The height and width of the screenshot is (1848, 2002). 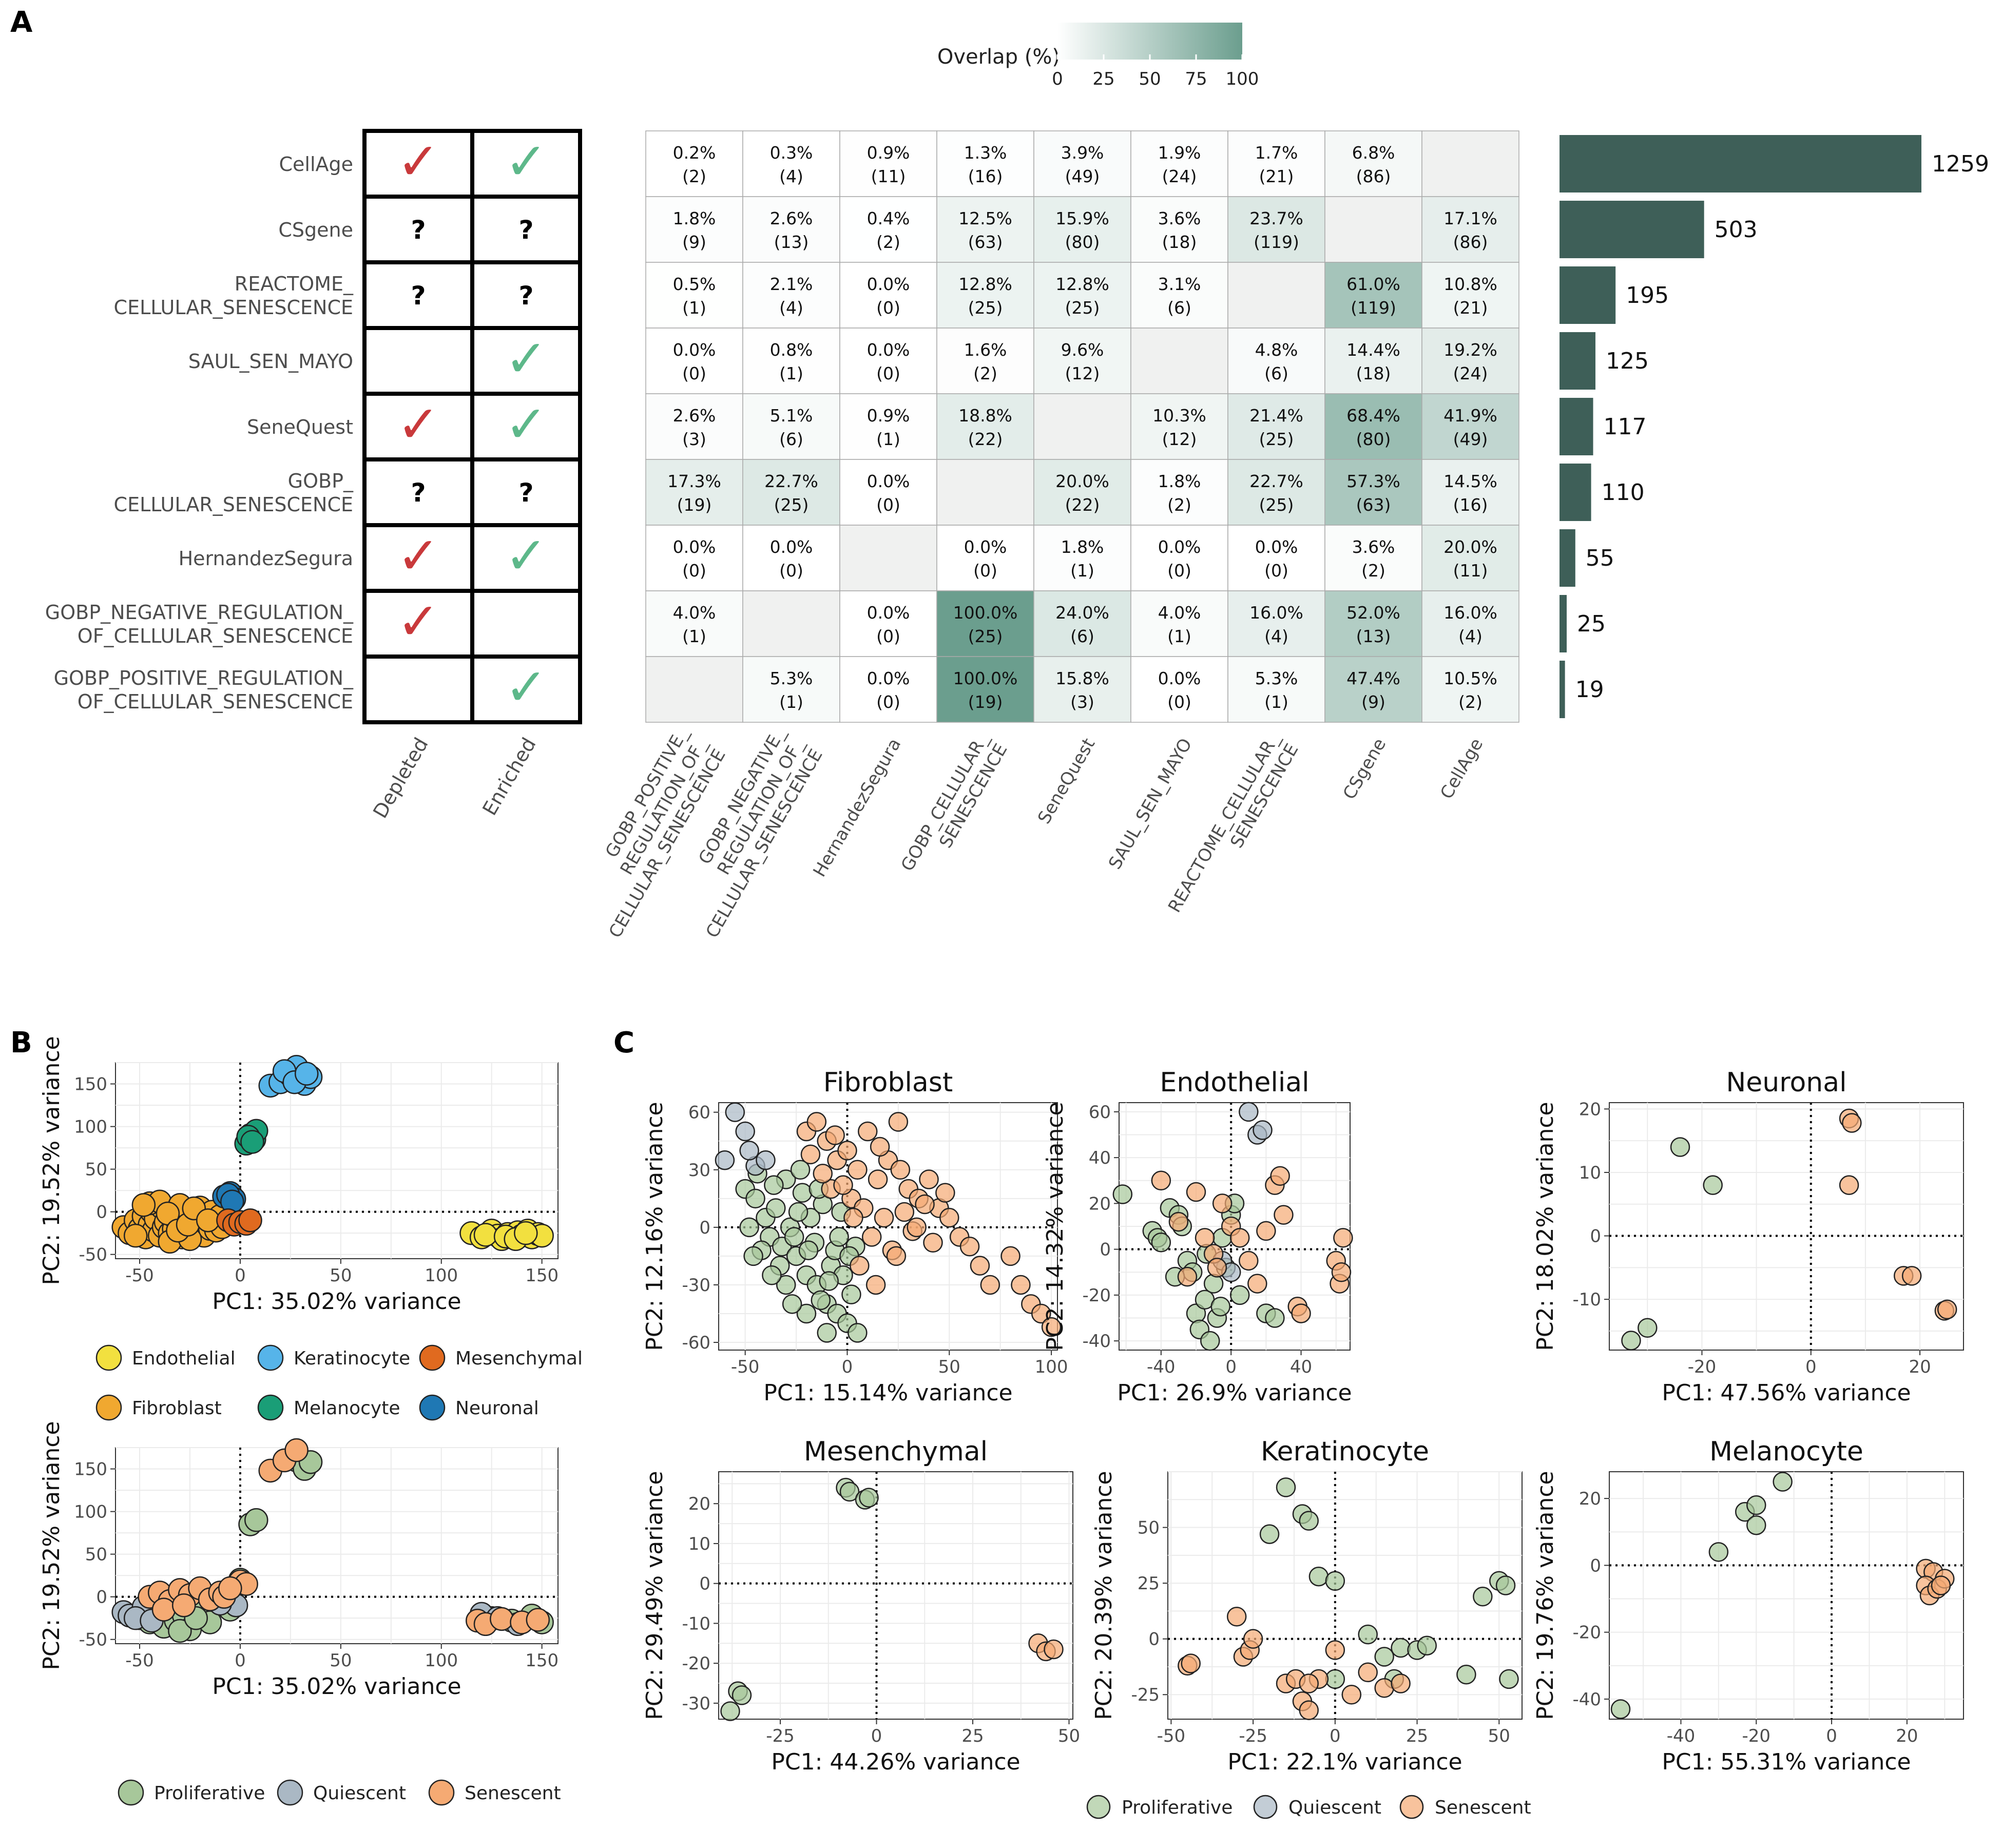 I want to click on heatmap-cell-count: (11), so click(x=888, y=176).